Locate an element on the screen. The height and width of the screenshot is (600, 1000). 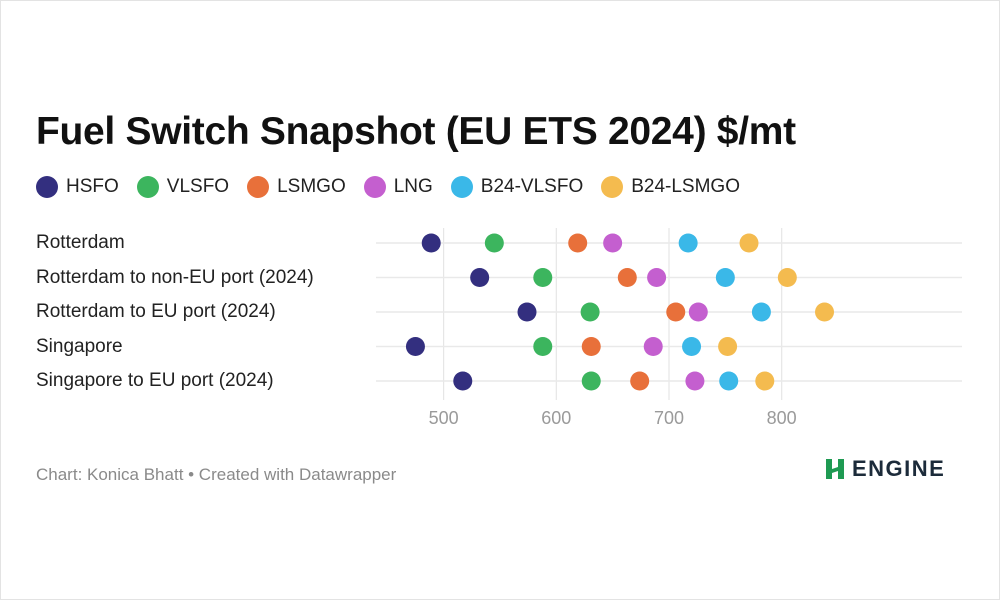
x-tick-label: 700 is located at coordinates (669, 418).